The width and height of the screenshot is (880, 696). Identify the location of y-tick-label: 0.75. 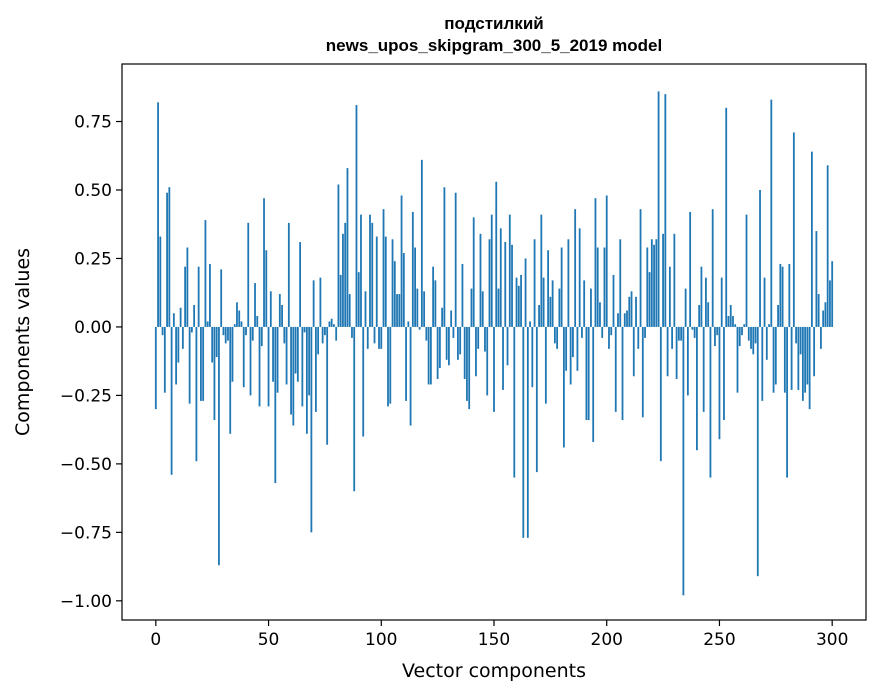
(93, 123).